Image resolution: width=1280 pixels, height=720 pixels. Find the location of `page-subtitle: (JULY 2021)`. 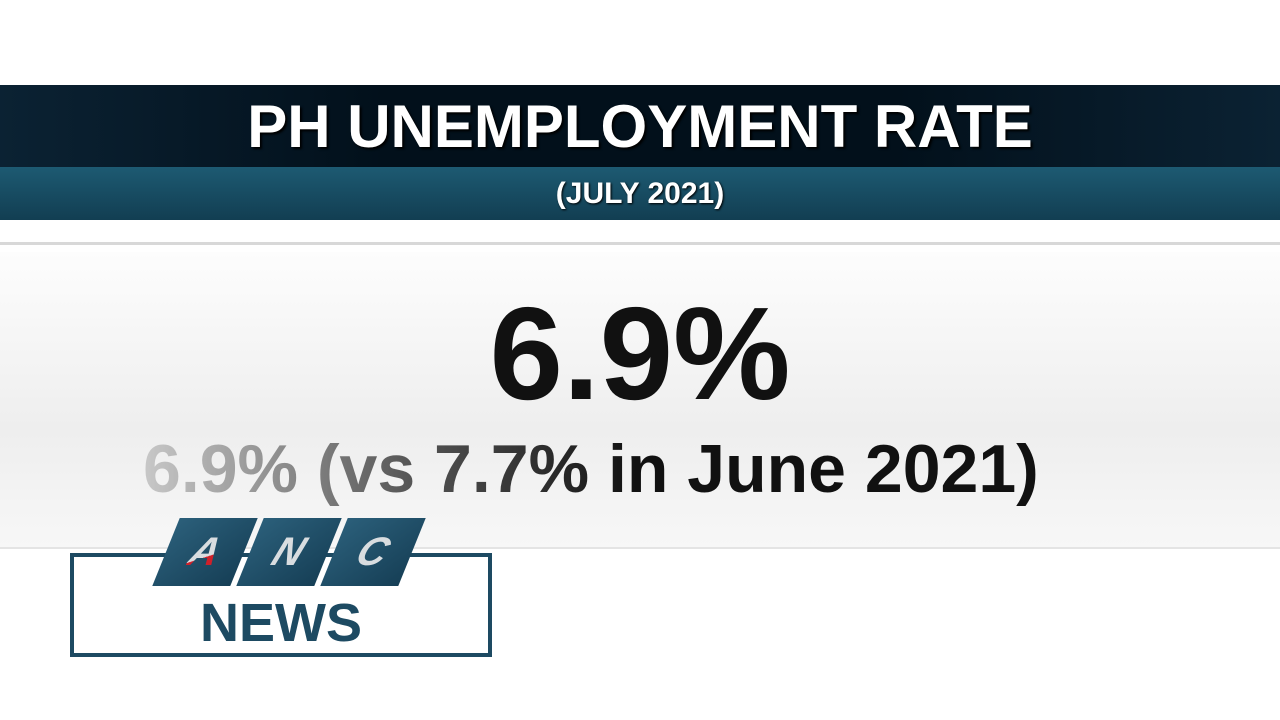

page-subtitle: (JULY 2021) is located at coordinates (640, 193).